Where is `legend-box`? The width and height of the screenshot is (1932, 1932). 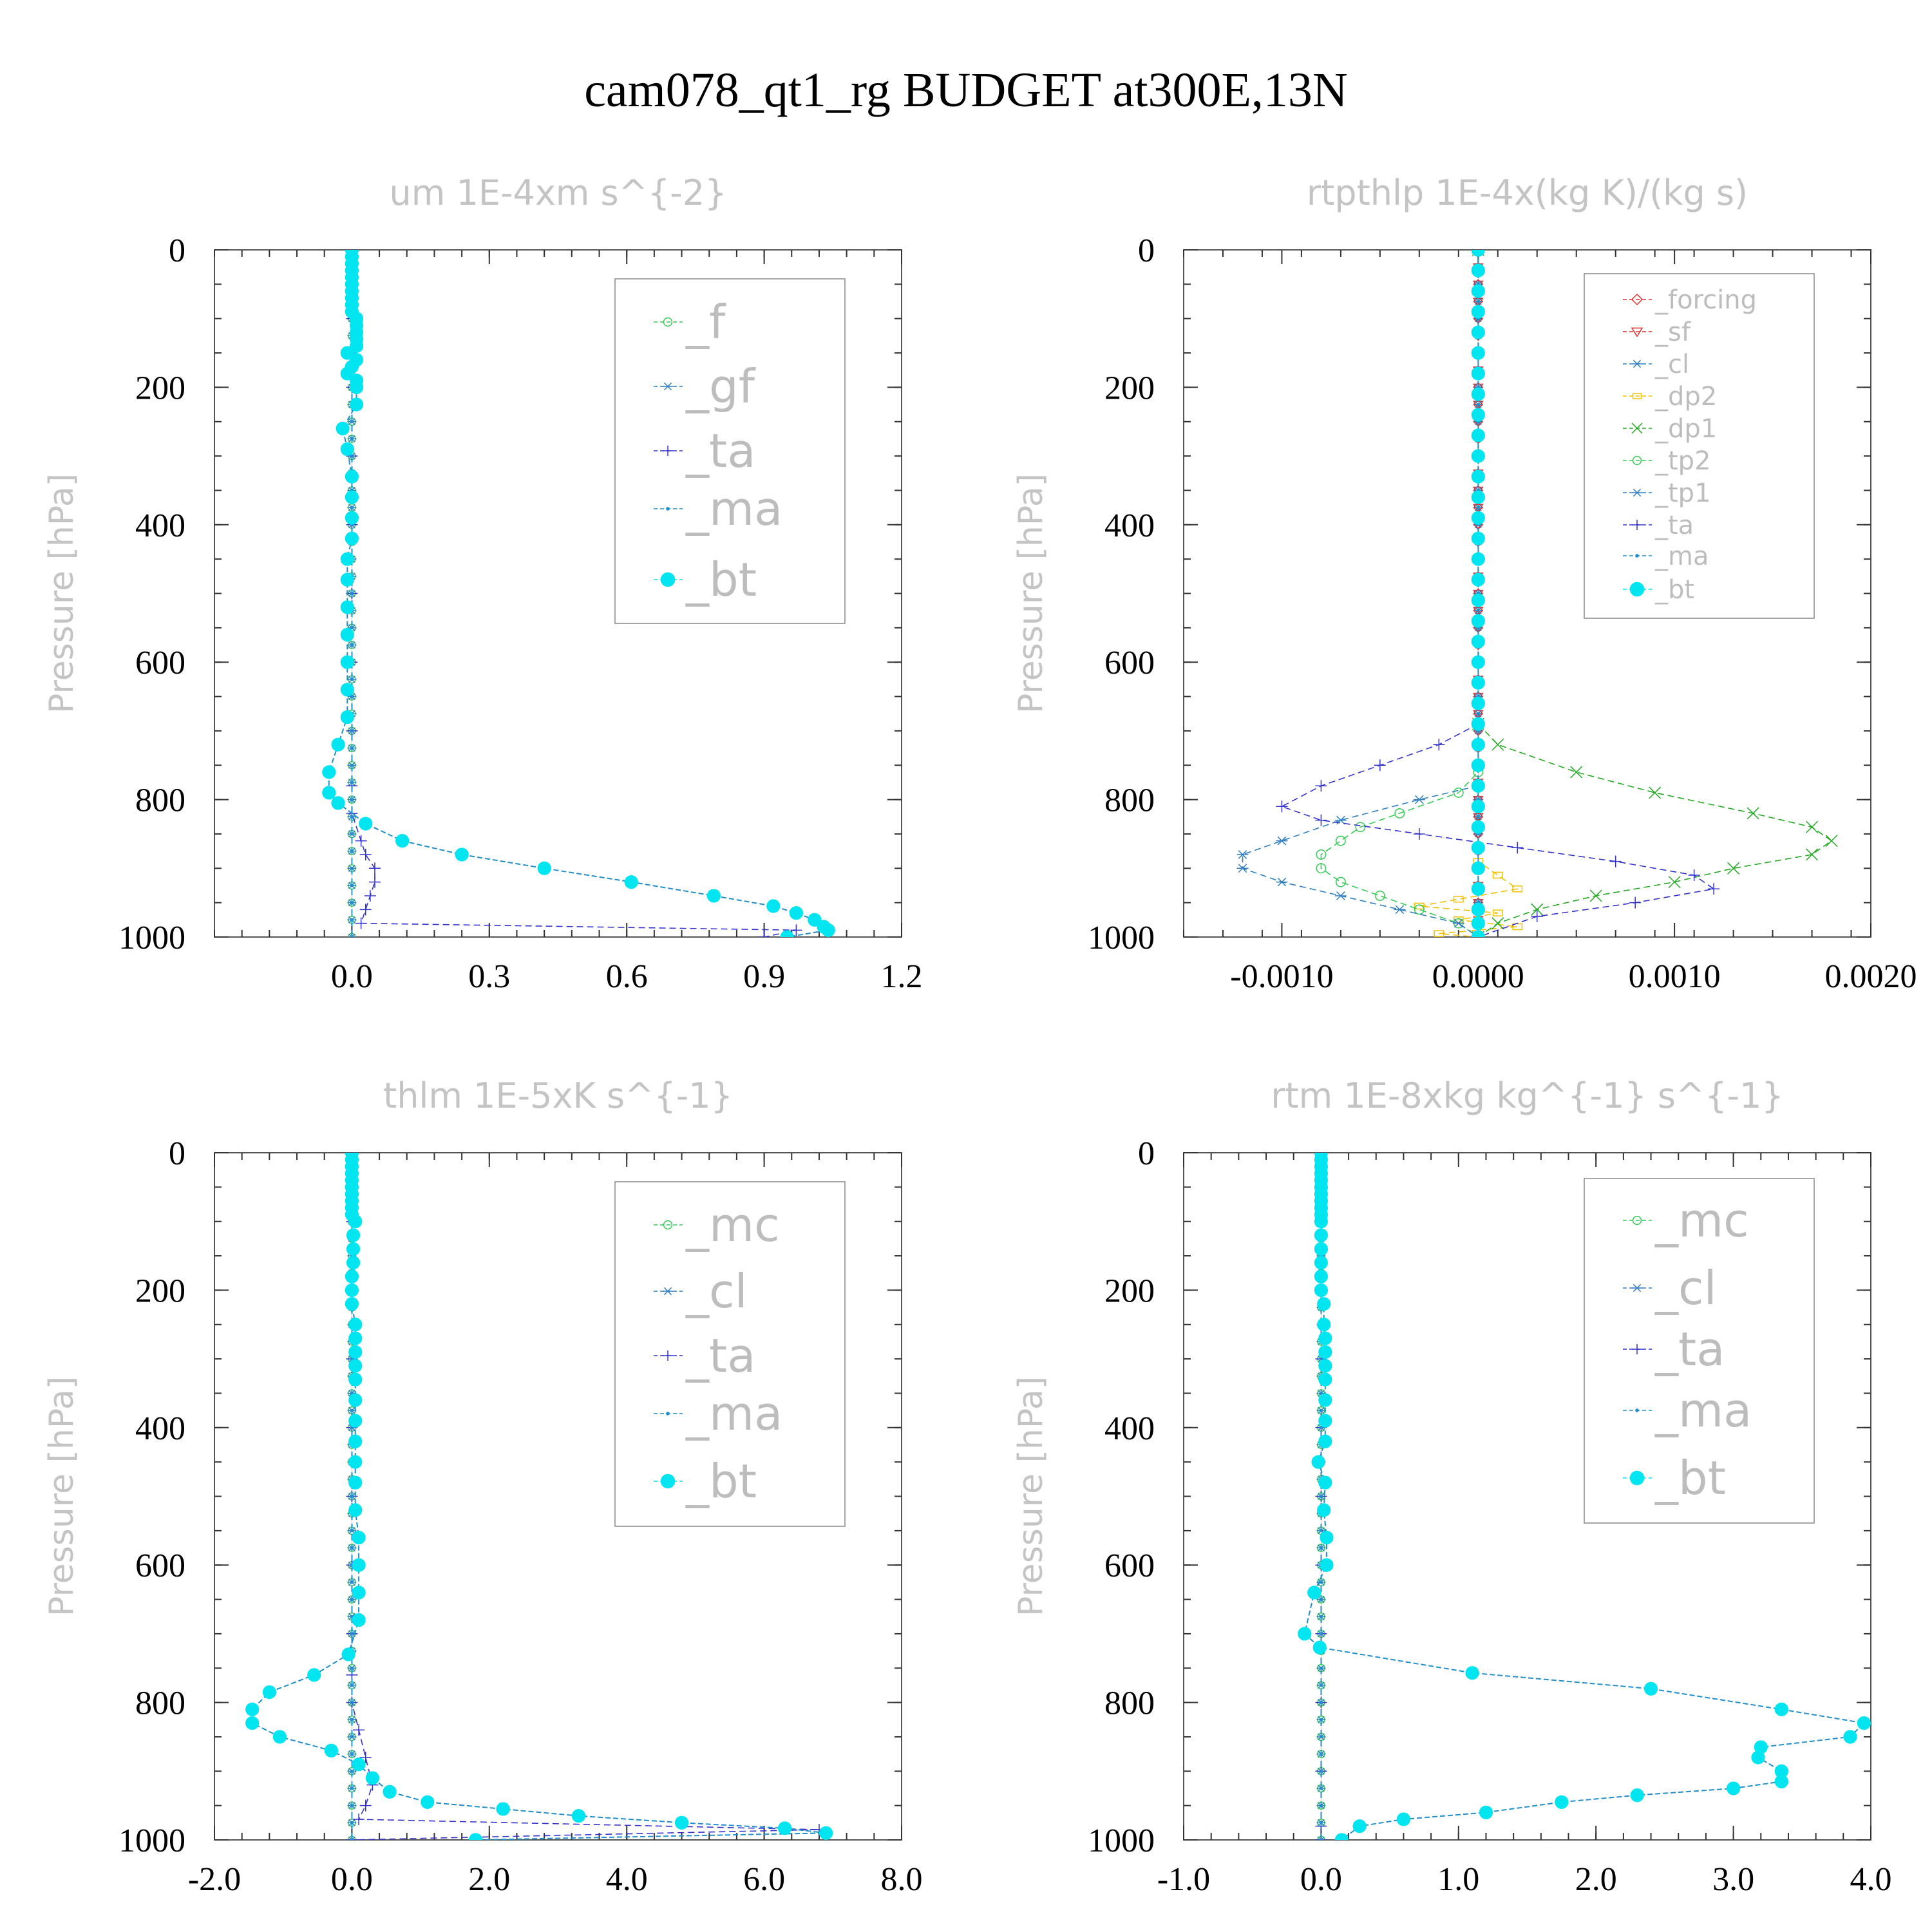
legend-box is located at coordinates (730, 1354).